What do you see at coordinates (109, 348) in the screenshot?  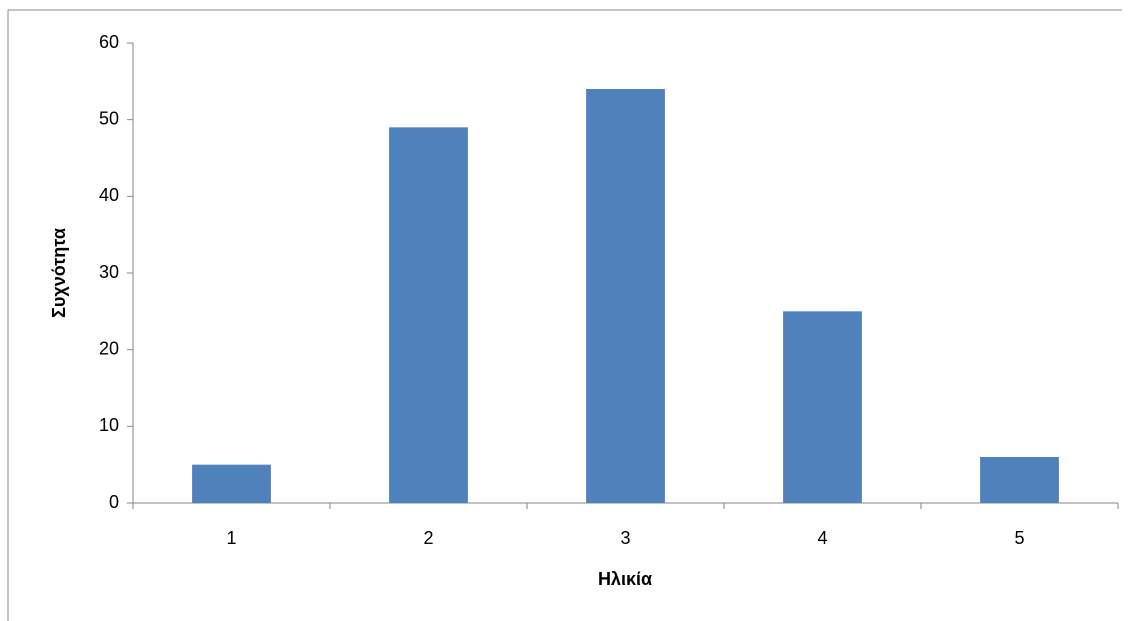 I see `y-tick-label: 20` at bounding box center [109, 348].